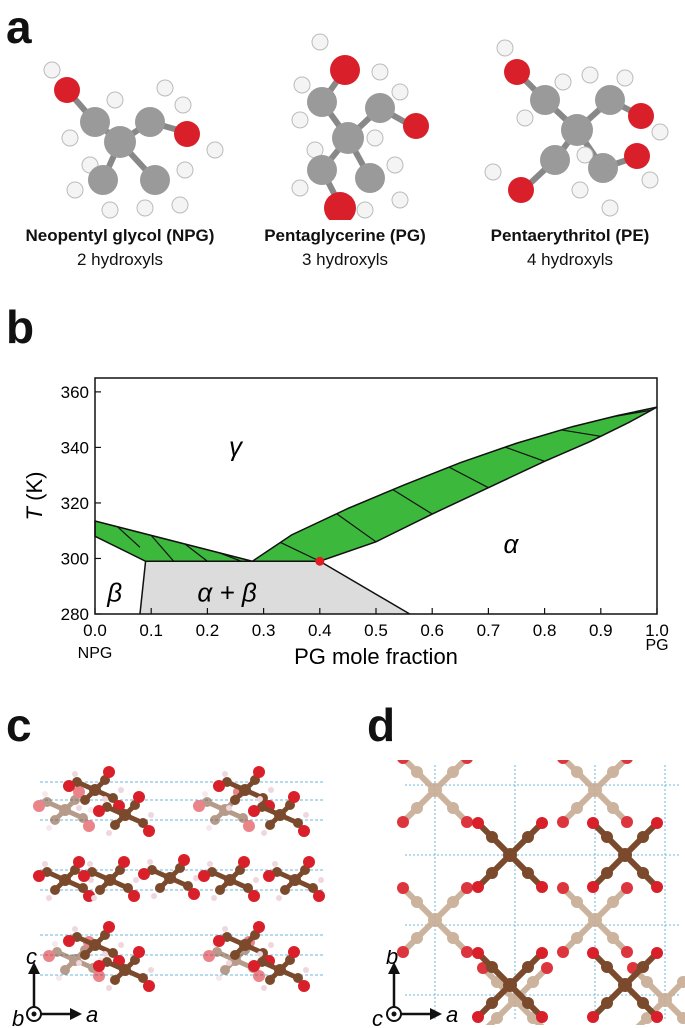 The height and width of the screenshot is (1028, 685). Describe the element at coordinates (489, 630) in the screenshot. I see `x-tick-label: 0.7` at that location.